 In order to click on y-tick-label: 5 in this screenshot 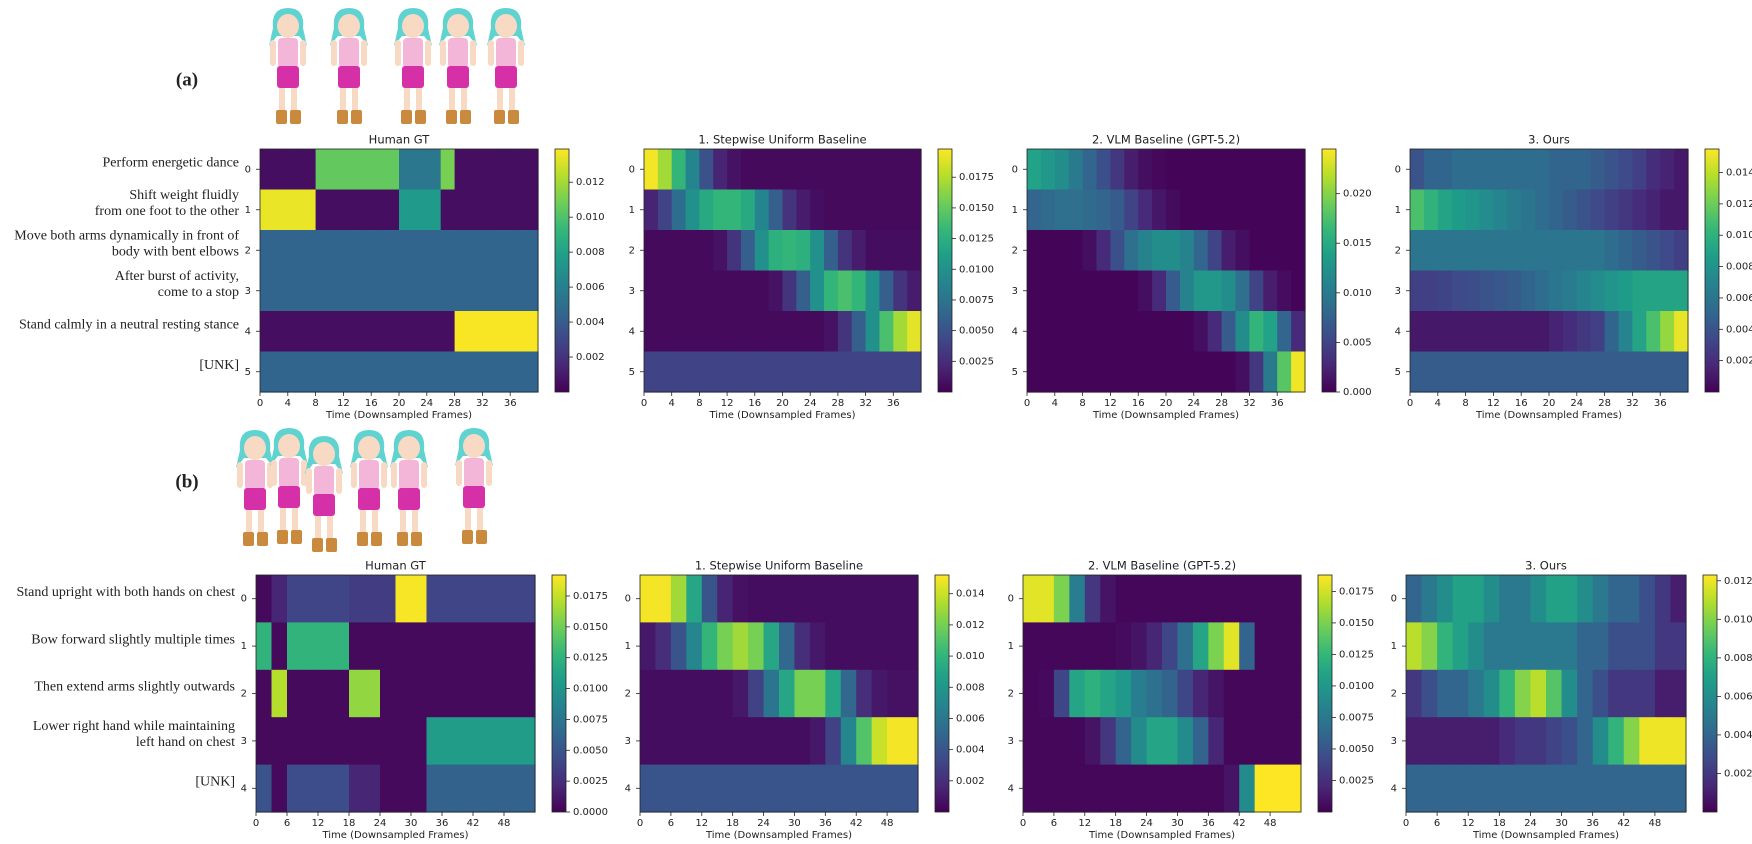, I will do `click(248, 372)`.